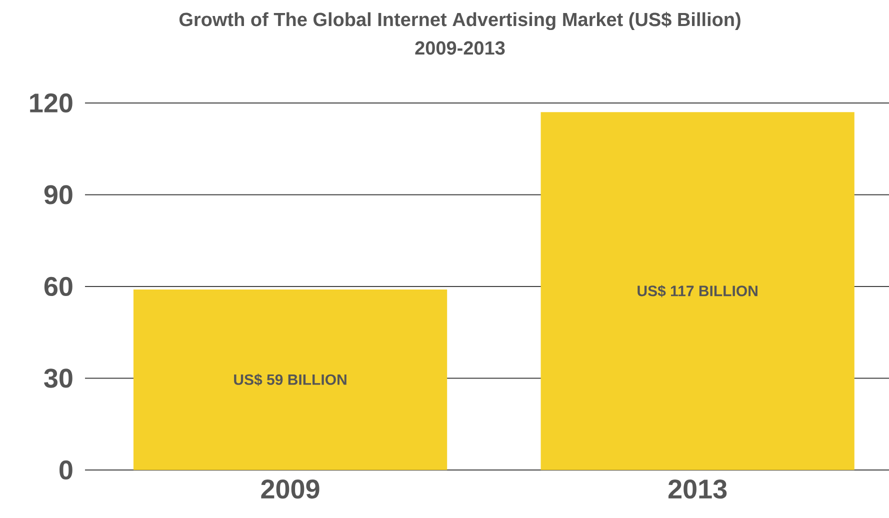  What do you see at coordinates (51, 103) in the screenshot?
I see `y-tick-label: 120` at bounding box center [51, 103].